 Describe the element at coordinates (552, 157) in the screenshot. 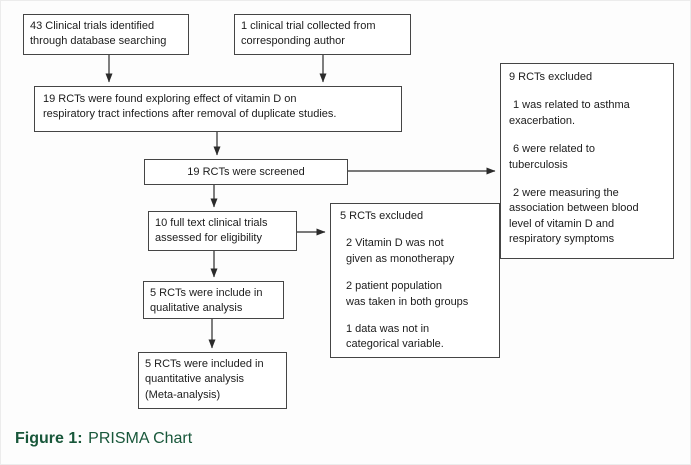

I see `exclusion-item: 6 were related to tuberculosis` at that location.